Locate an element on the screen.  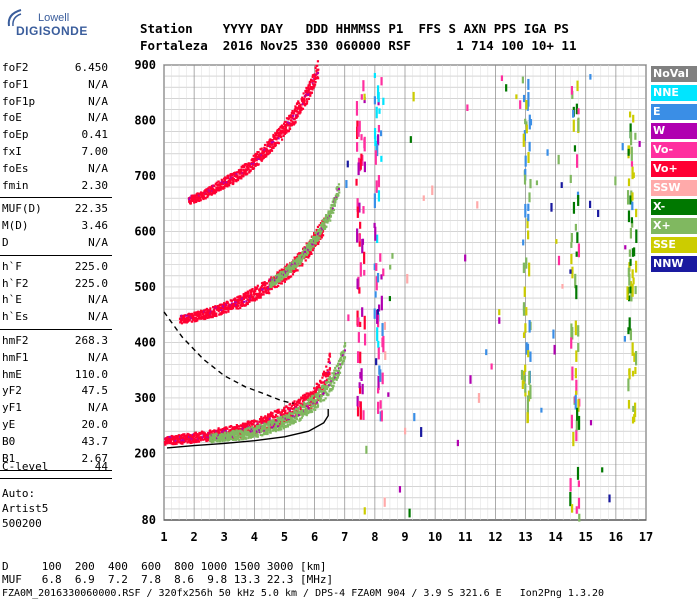
param-value: N/A is located at coordinates (98, 357).